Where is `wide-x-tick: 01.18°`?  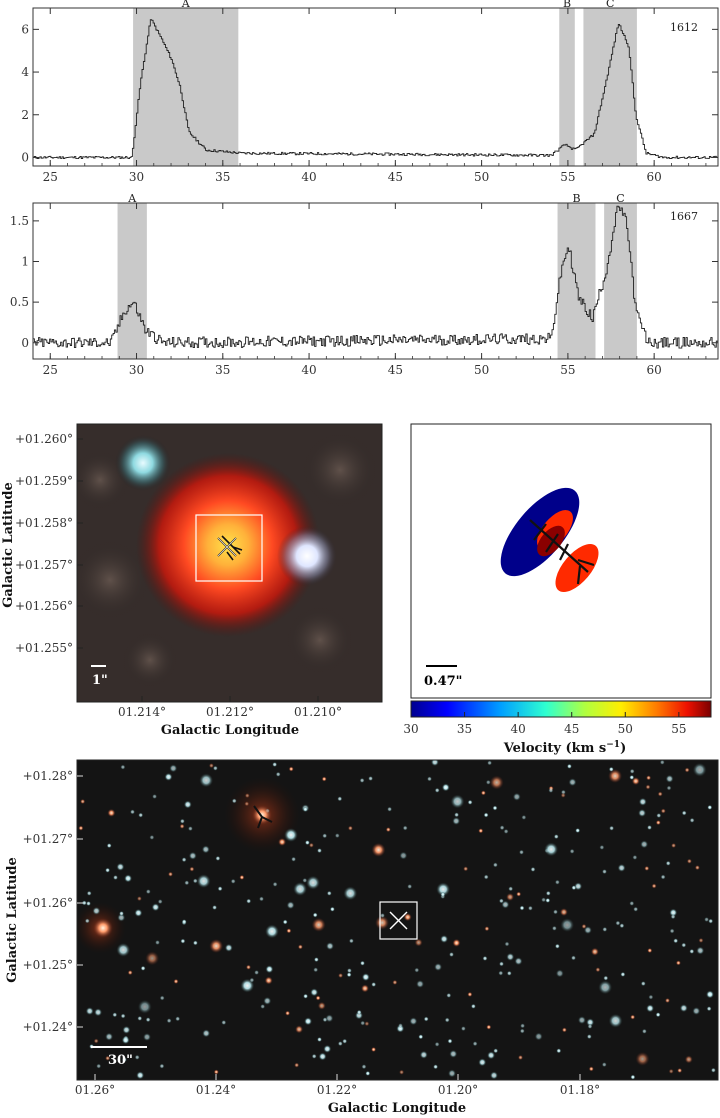
wide-x-tick: 01.18° is located at coordinates (580, 1090).